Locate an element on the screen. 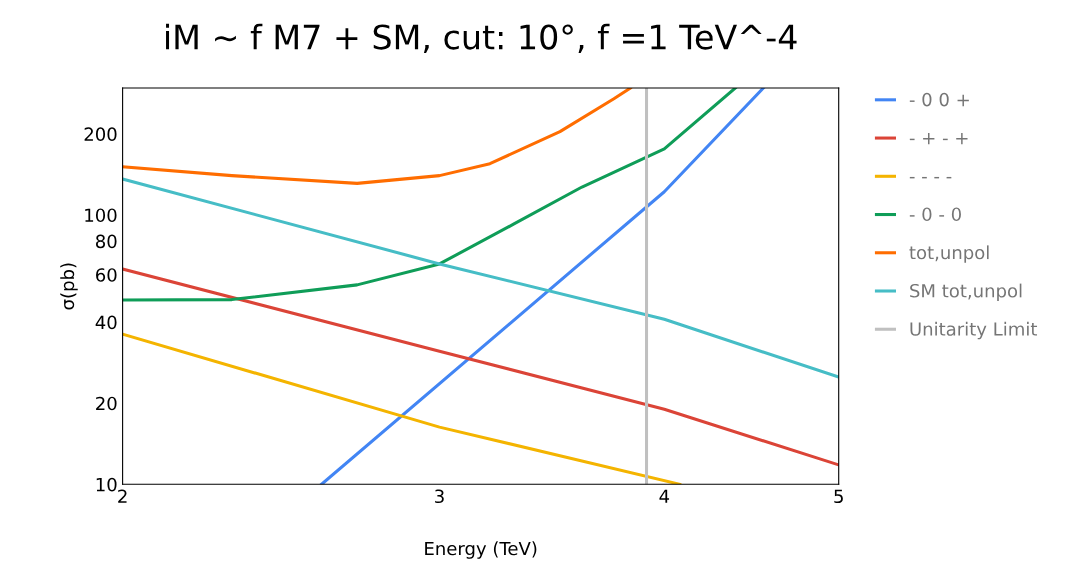 The height and width of the screenshot is (587, 1085). y-axis-title: σ(pb) is located at coordinates (69, 286).